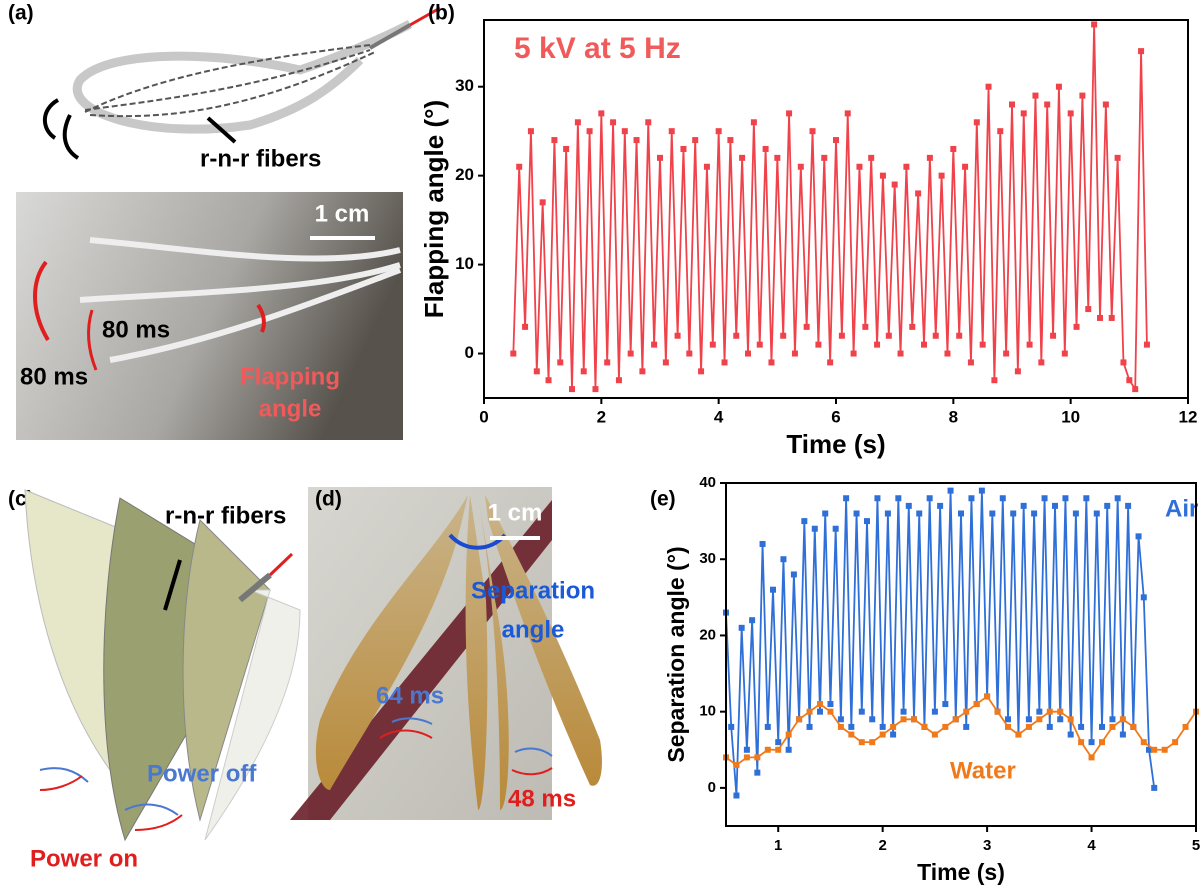 The width and height of the screenshot is (1204, 887). I want to click on time-label: 80 ms, so click(136, 329).